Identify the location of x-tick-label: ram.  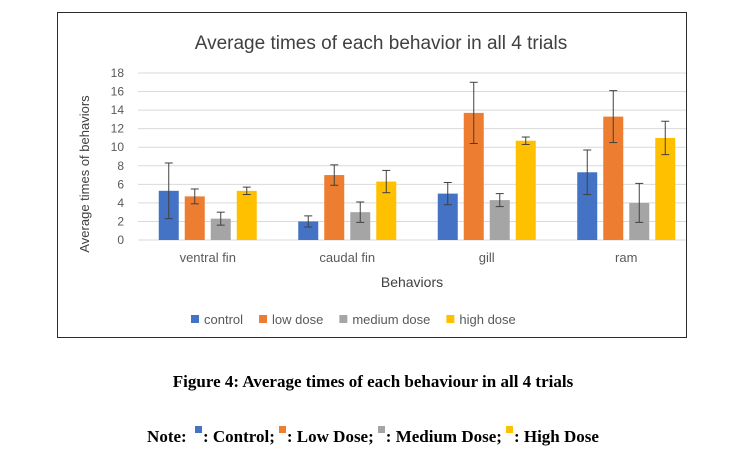
(626, 257).